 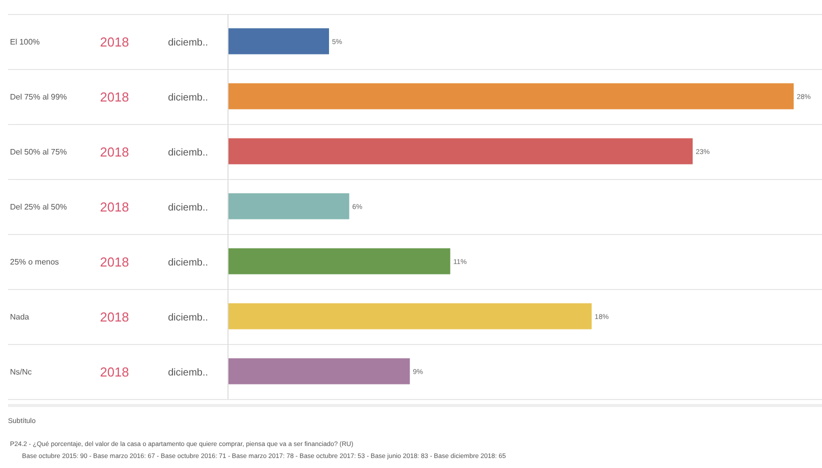 I want to click on y-tick-label: Del 50% al 75%, so click(x=38, y=152).